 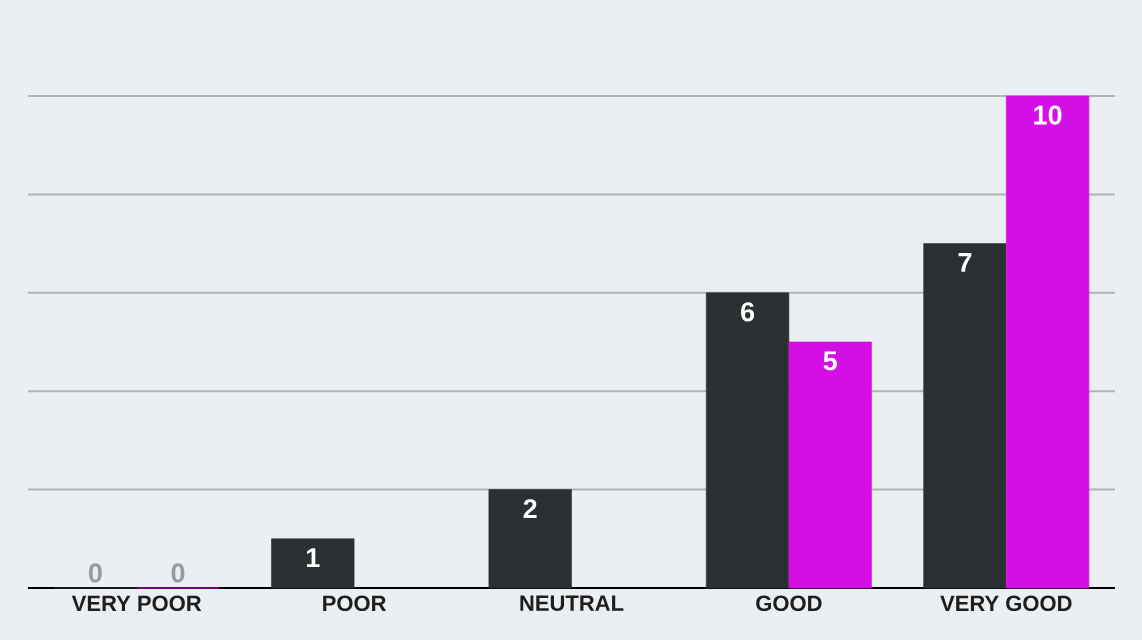 What do you see at coordinates (136, 603) in the screenshot?
I see `x-tick-label: VERY POOR` at bounding box center [136, 603].